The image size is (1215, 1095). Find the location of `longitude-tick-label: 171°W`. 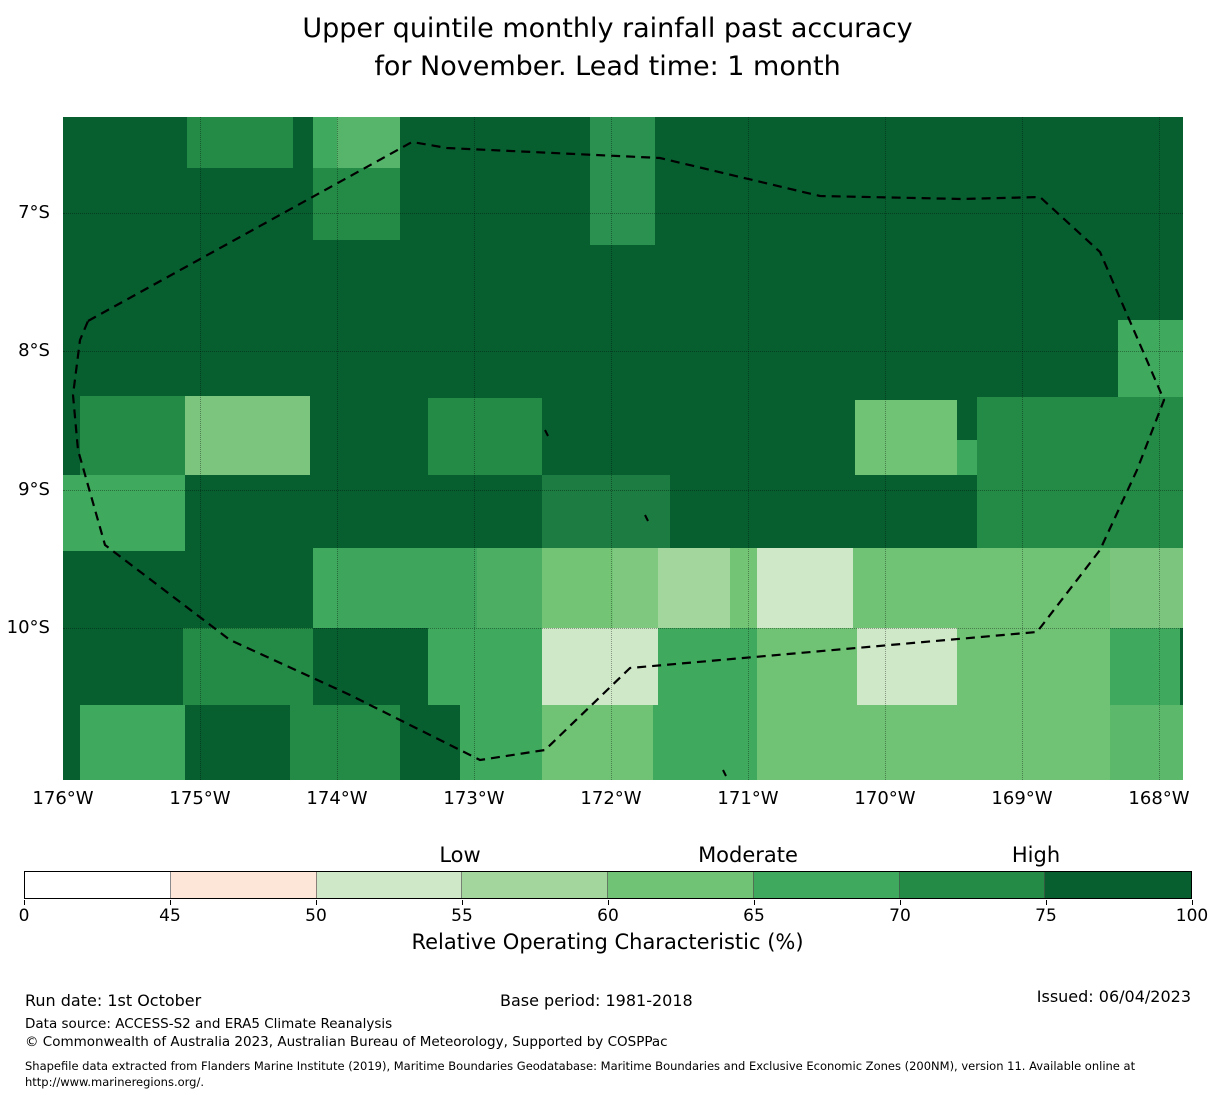

longitude-tick-label: 171°W is located at coordinates (748, 798).